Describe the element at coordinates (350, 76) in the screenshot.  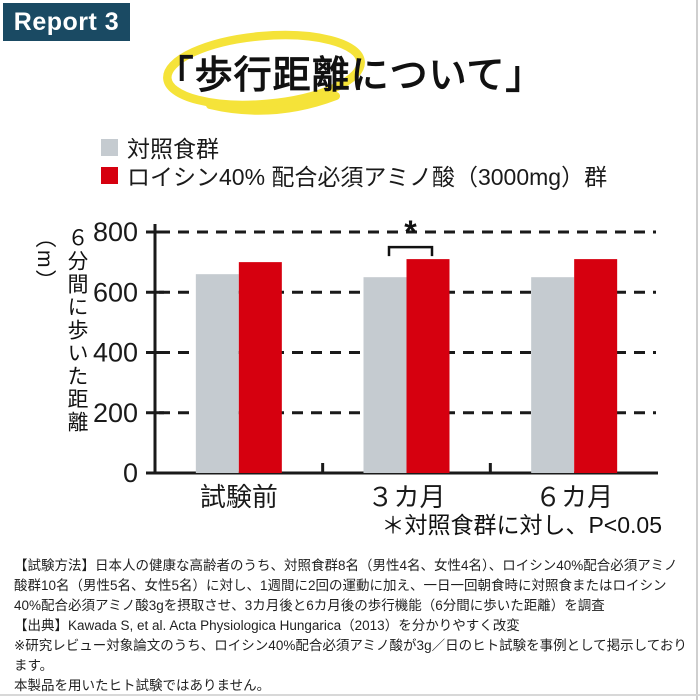
I see `page-title: 「歩行距離について」` at that location.